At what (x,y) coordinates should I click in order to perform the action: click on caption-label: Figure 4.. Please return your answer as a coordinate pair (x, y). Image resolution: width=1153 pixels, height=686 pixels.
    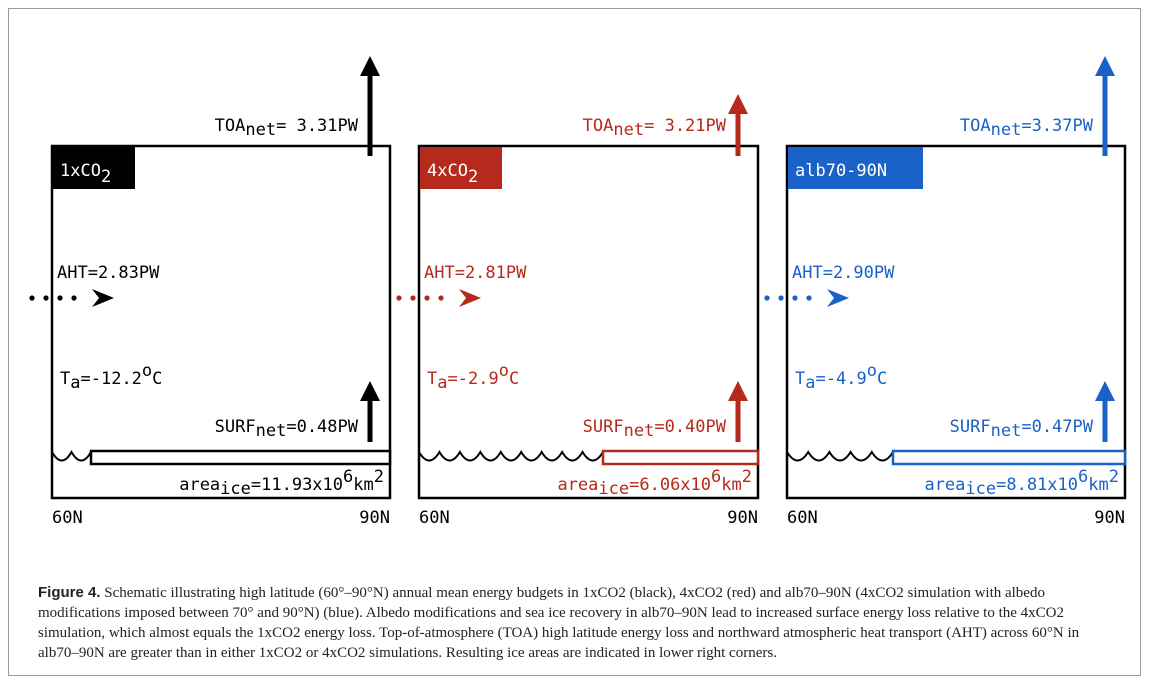
    Looking at the image, I should click on (69, 592).